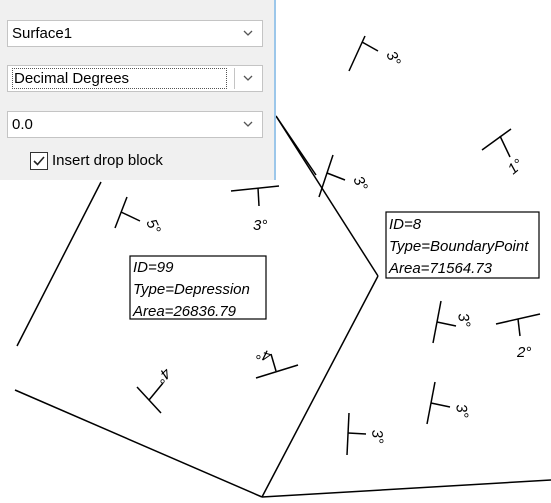  What do you see at coordinates (234, 78) in the screenshot?
I see `combo-divider` at bounding box center [234, 78].